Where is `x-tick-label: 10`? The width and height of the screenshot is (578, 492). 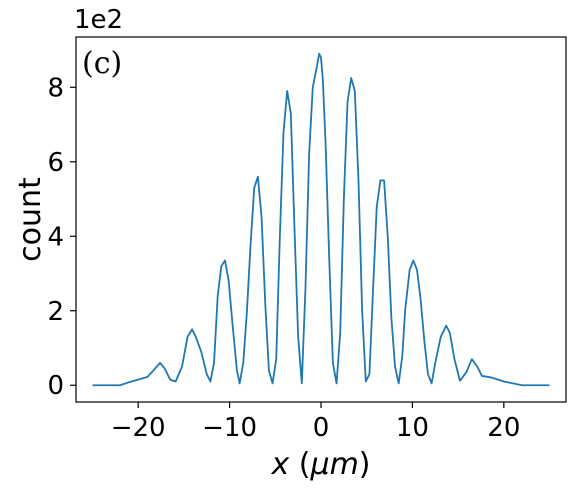 x-tick-label: 10 is located at coordinates (412, 428).